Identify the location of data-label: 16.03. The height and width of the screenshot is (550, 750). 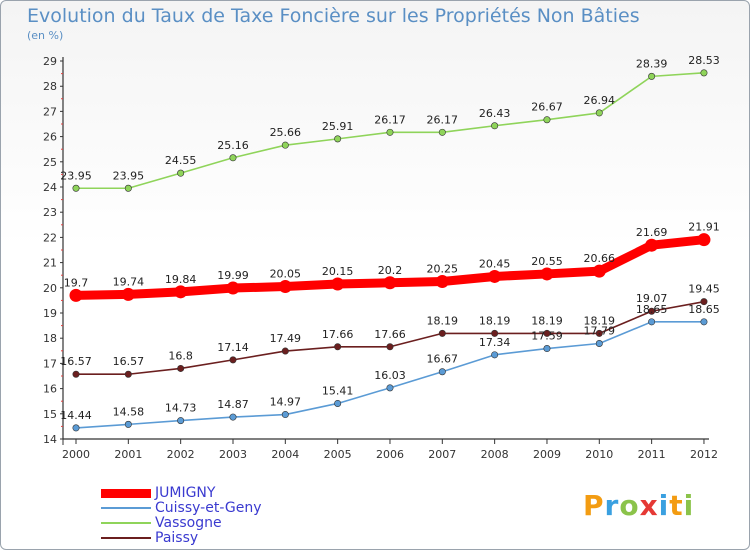
(390, 375).